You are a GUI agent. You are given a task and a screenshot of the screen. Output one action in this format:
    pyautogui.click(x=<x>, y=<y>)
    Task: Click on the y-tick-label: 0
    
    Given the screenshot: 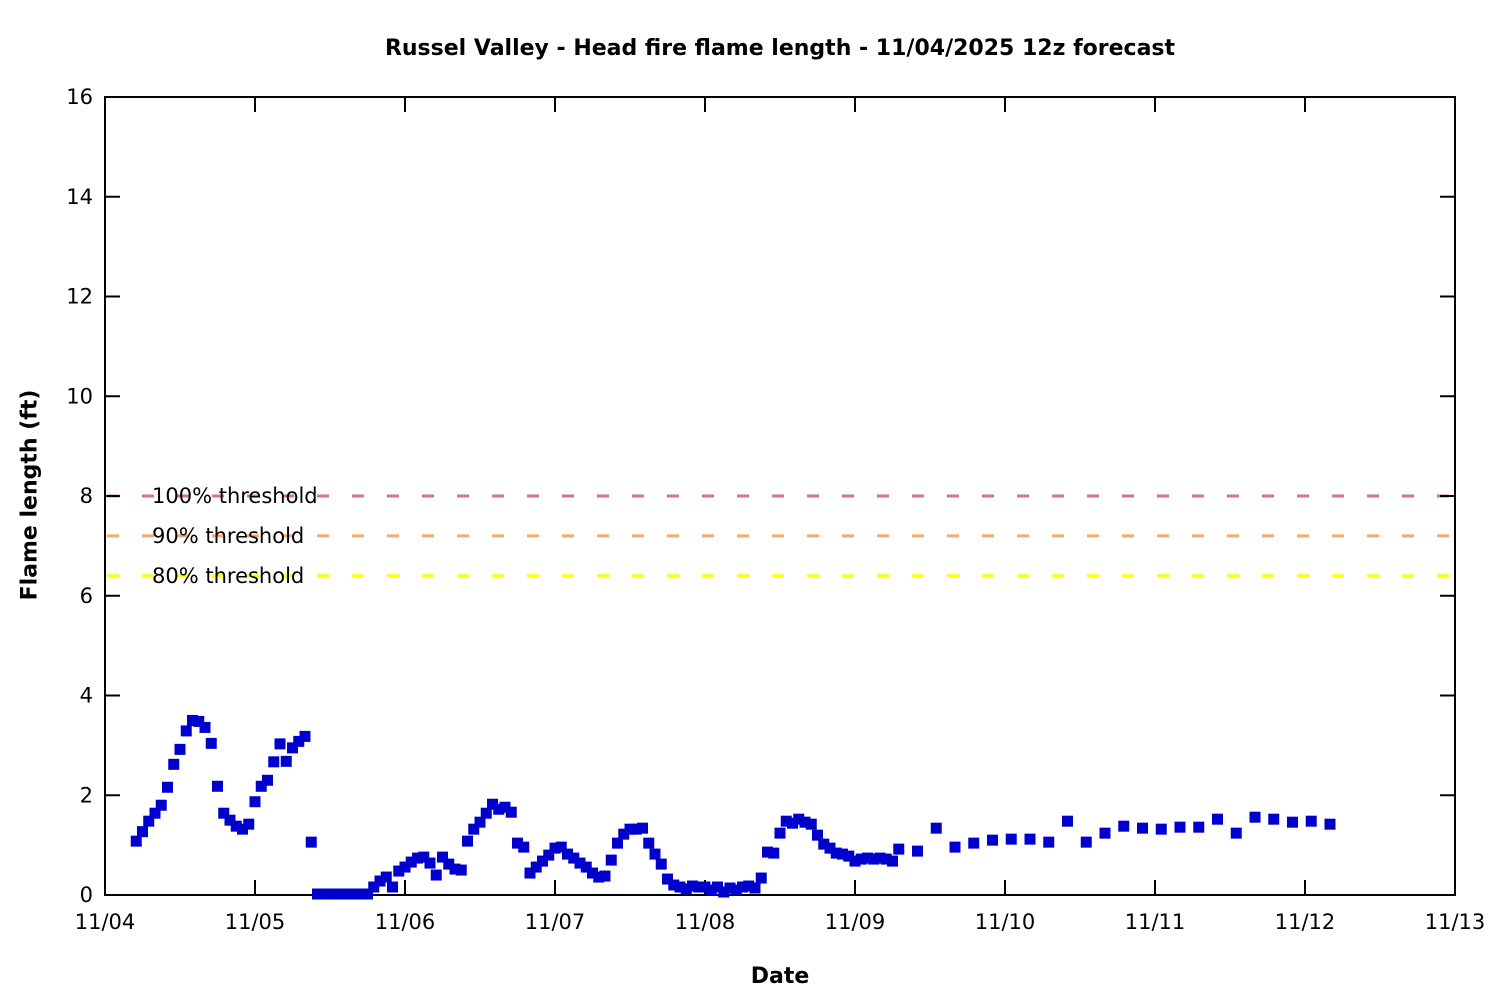 What is the action you would take?
    pyautogui.click(x=86, y=895)
    